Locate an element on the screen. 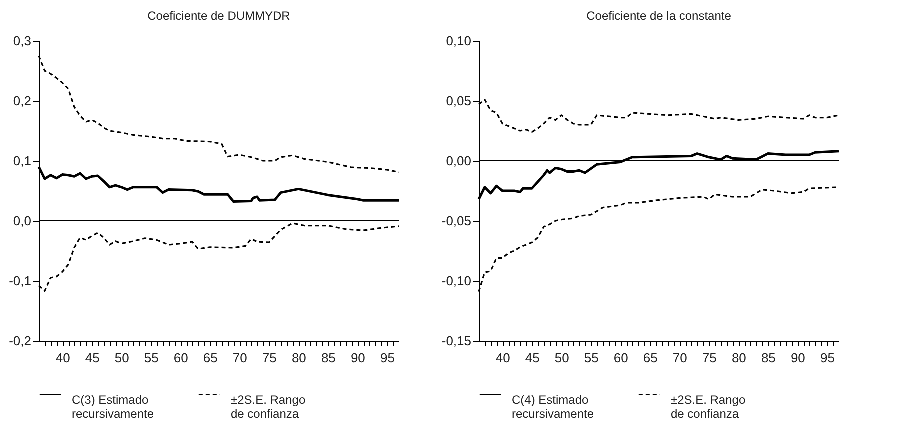 The width and height of the screenshot is (898, 438). y-tick-label: 0,05 is located at coordinates (459, 101).